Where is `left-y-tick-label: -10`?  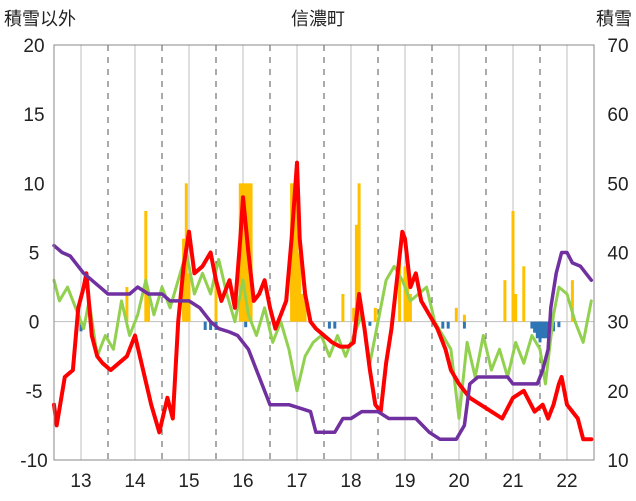
left-y-tick-label: -10 is located at coordinates (33, 461).